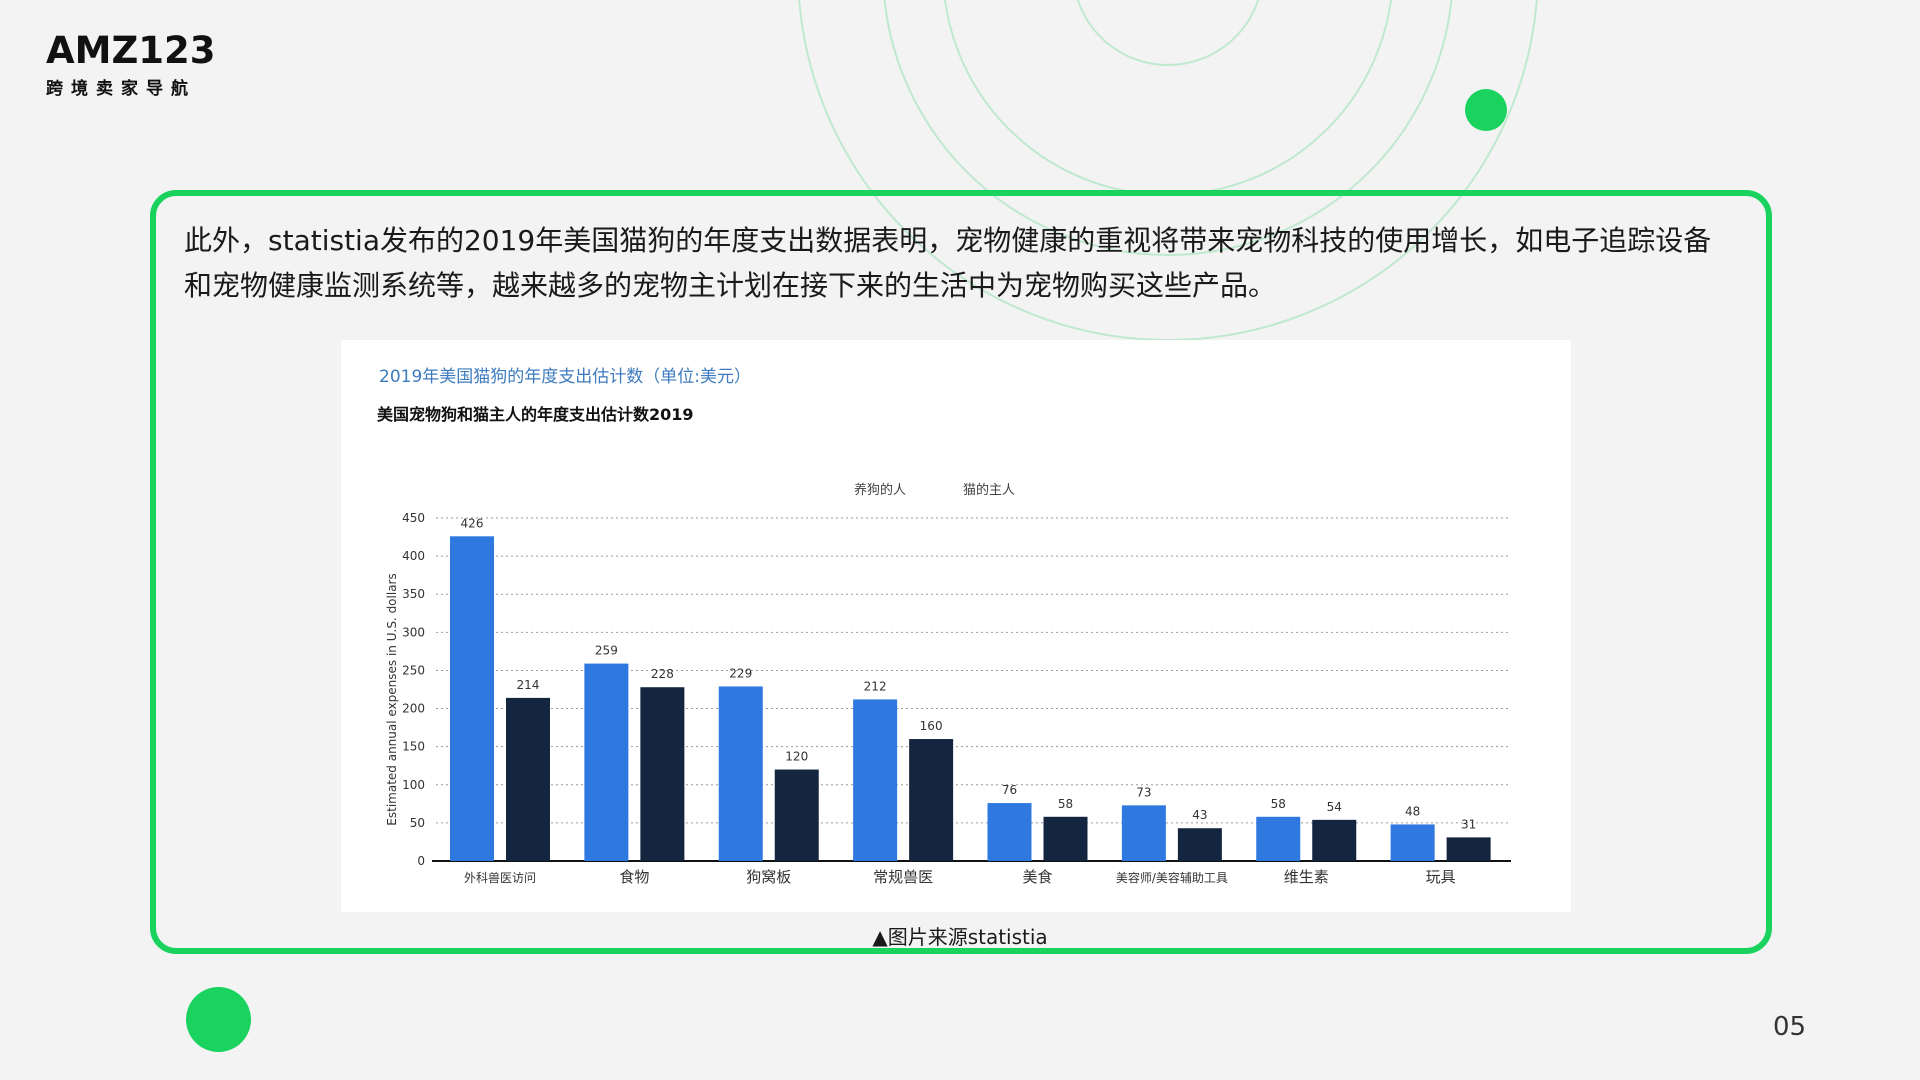 Image resolution: width=1920 pixels, height=1080 pixels. I want to click on x-tick-label-3: 常规兽医, so click(903, 877).